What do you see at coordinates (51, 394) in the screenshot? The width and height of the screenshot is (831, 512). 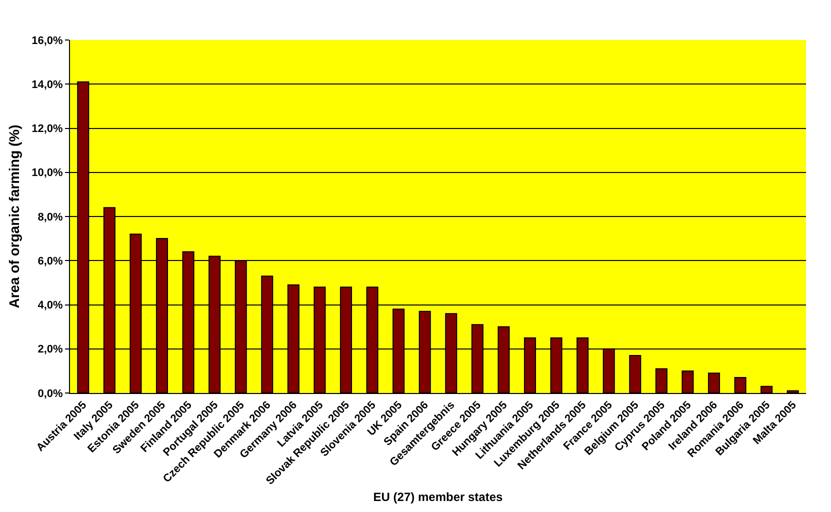 I see `y-tick-label: 0,0%` at bounding box center [51, 394].